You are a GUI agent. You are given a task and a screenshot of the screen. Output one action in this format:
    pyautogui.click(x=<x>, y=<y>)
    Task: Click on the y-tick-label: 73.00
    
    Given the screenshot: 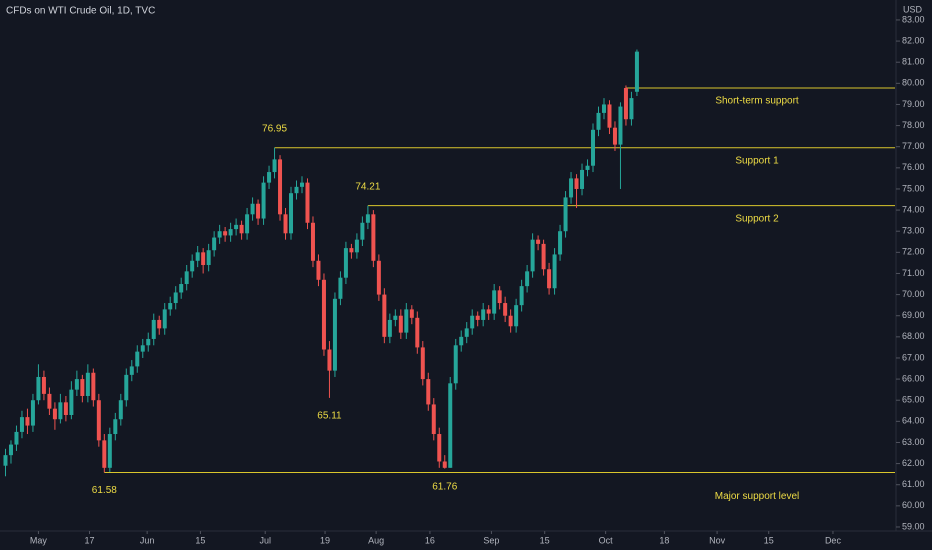 What is the action you would take?
    pyautogui.click(x=913, y=231)
    